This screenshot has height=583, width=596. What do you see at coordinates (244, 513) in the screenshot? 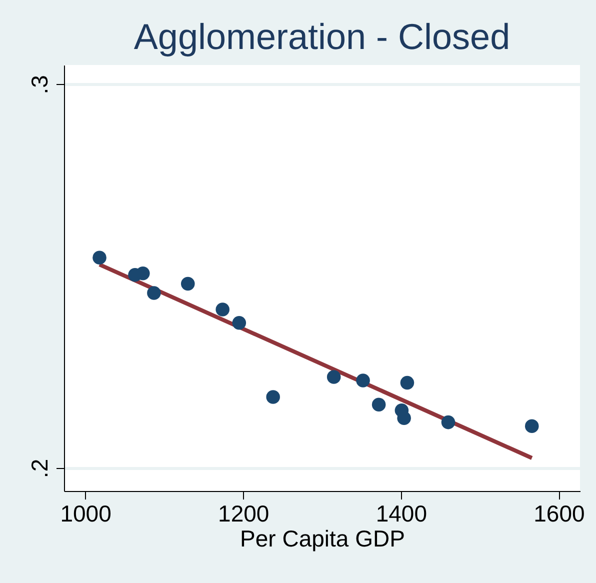
I see `x-tick-label: 1200` at bounding box center [244, 513].